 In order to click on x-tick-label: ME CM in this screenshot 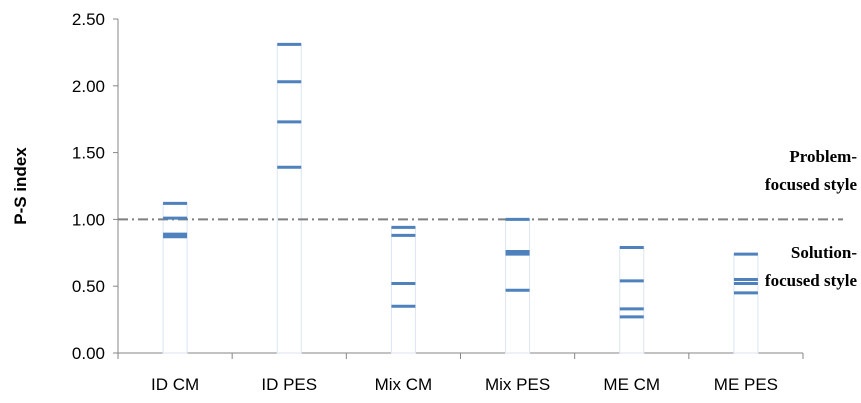, I will do `click(631, 384)`.